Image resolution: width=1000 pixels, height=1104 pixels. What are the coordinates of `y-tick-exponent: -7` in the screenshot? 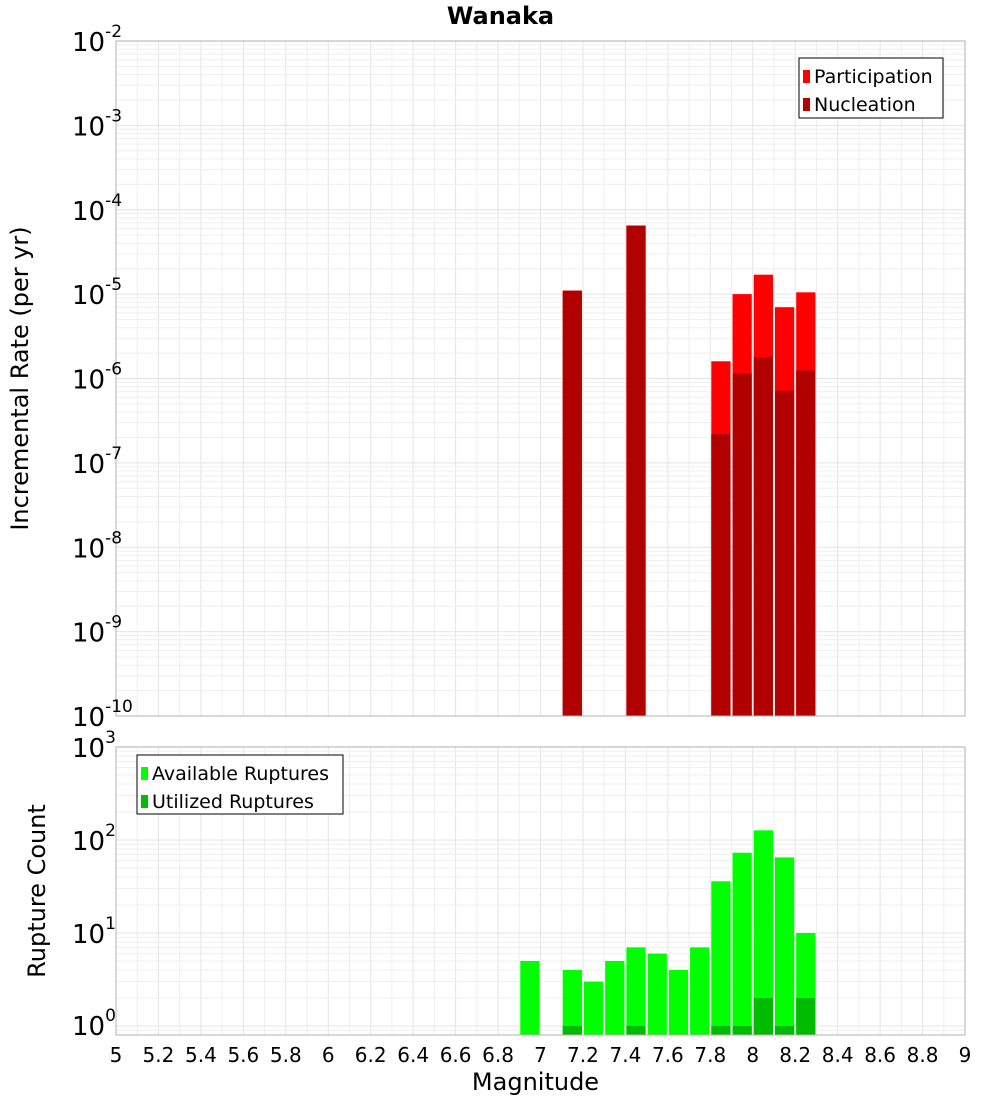 It's located at (113, 454).